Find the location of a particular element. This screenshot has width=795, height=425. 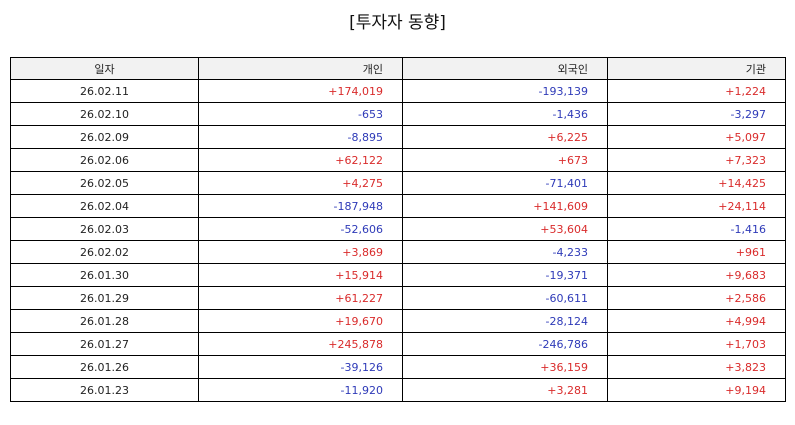

cell-institution: +9,194 is located at coordinates (696, 390).